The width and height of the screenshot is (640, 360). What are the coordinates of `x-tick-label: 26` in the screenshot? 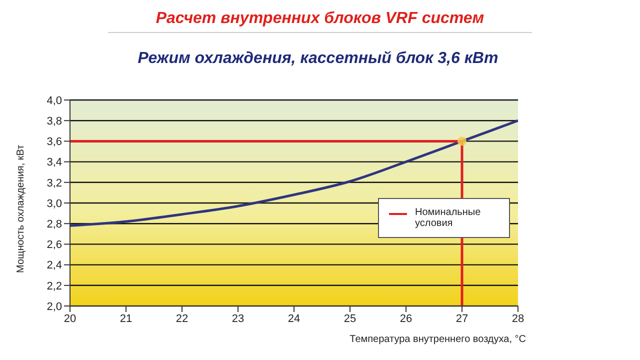 It's located at (406, 318).